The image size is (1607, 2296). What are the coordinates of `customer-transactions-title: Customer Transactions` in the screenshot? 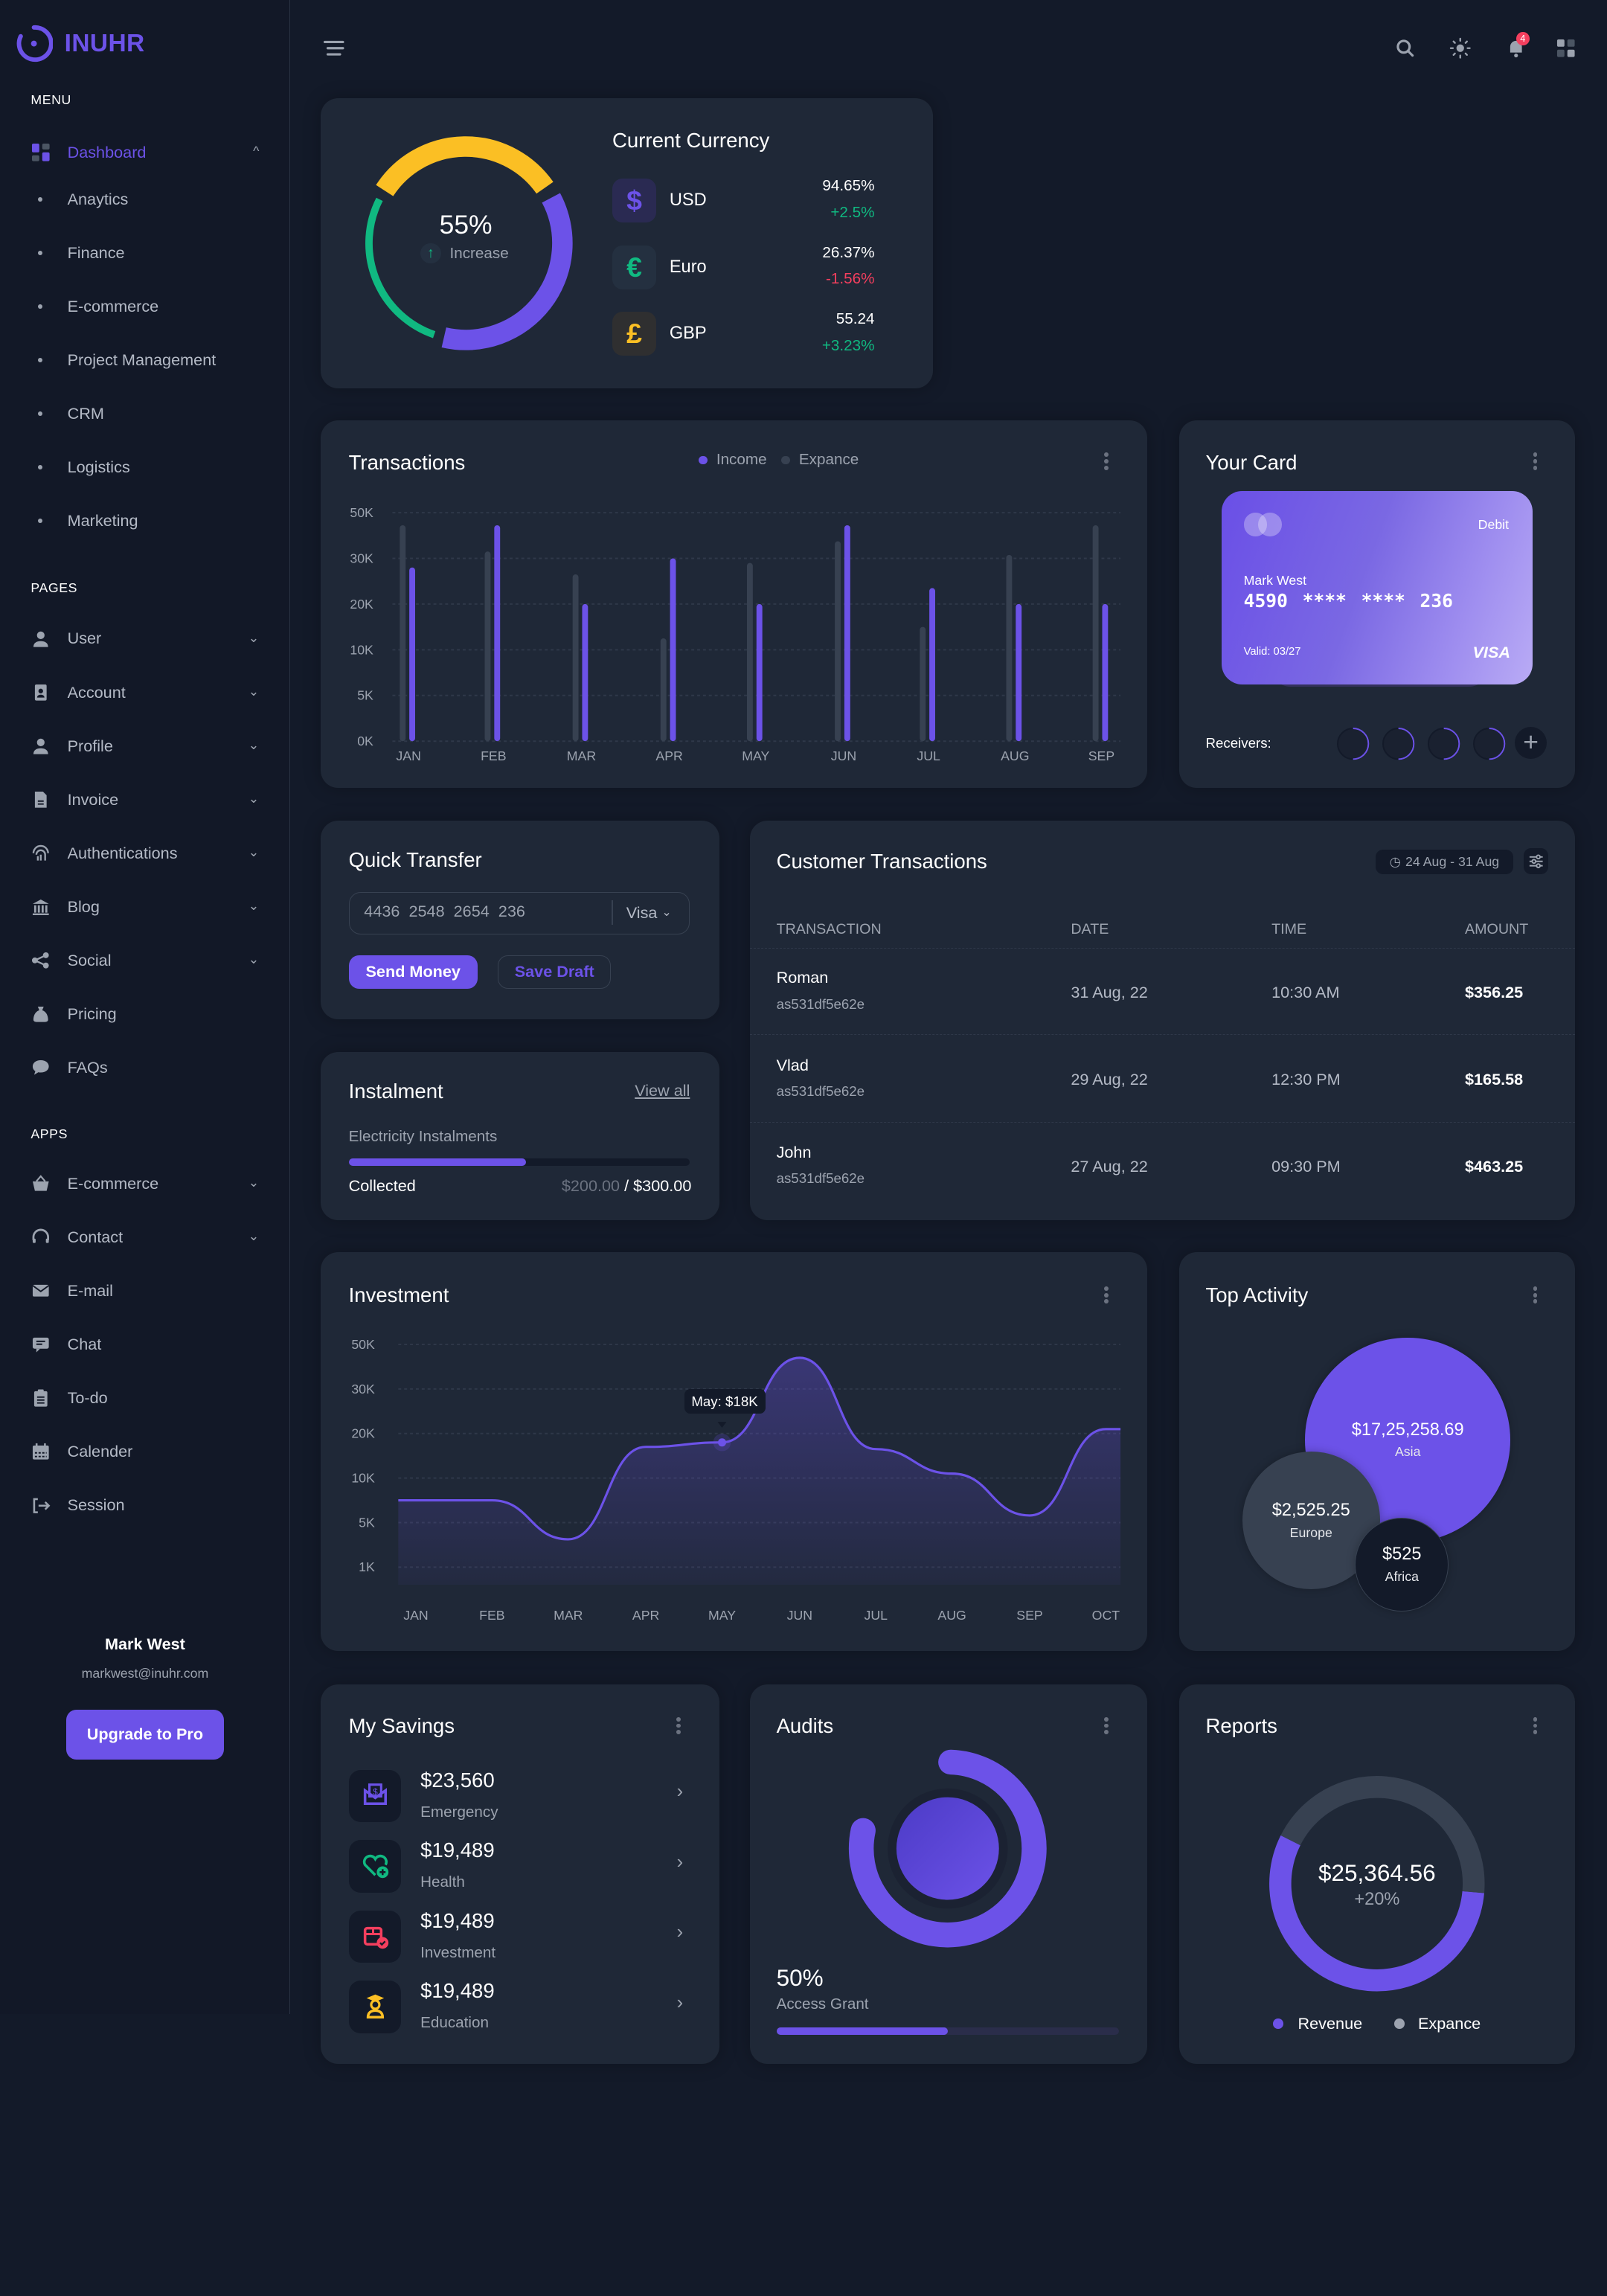 It's located at (881, 861).